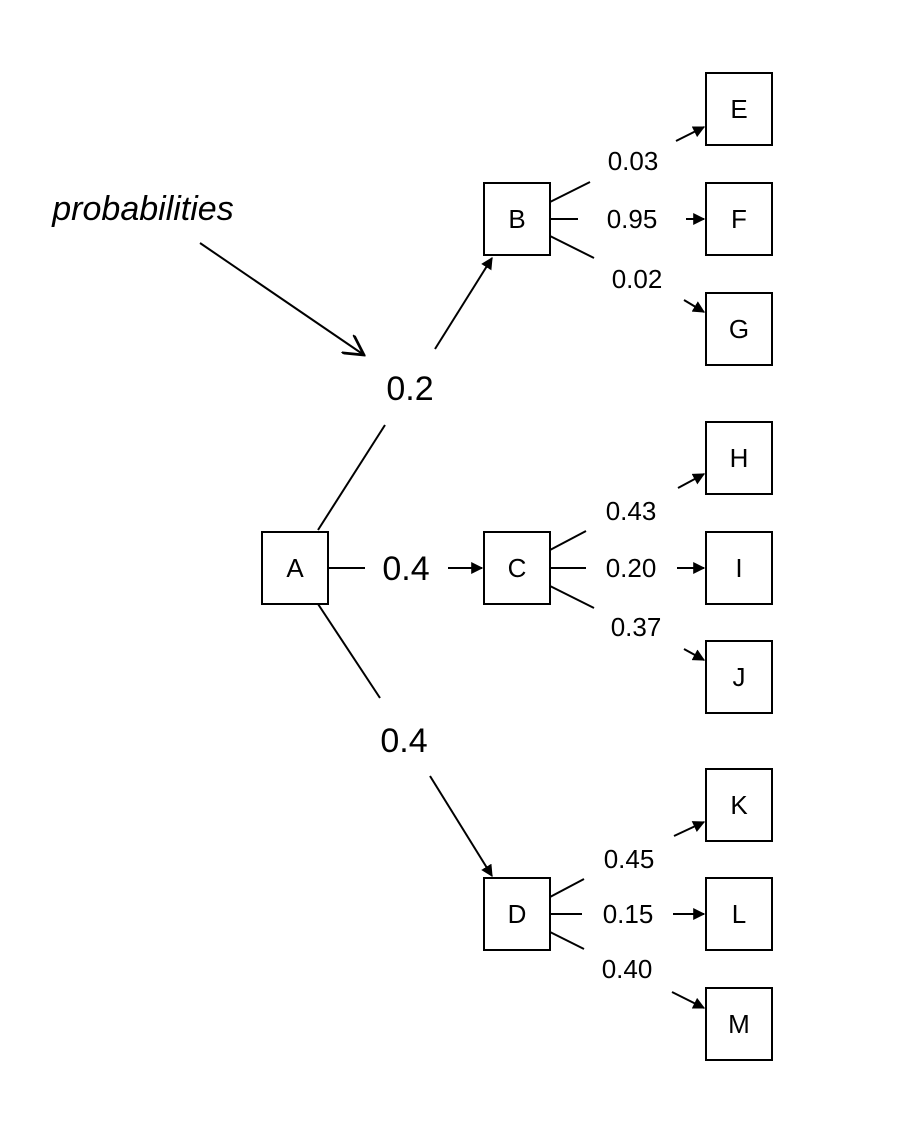 The image size is (916, 1124). I want to click on edge-b-f-probability: 0.95, so click(632, 219).